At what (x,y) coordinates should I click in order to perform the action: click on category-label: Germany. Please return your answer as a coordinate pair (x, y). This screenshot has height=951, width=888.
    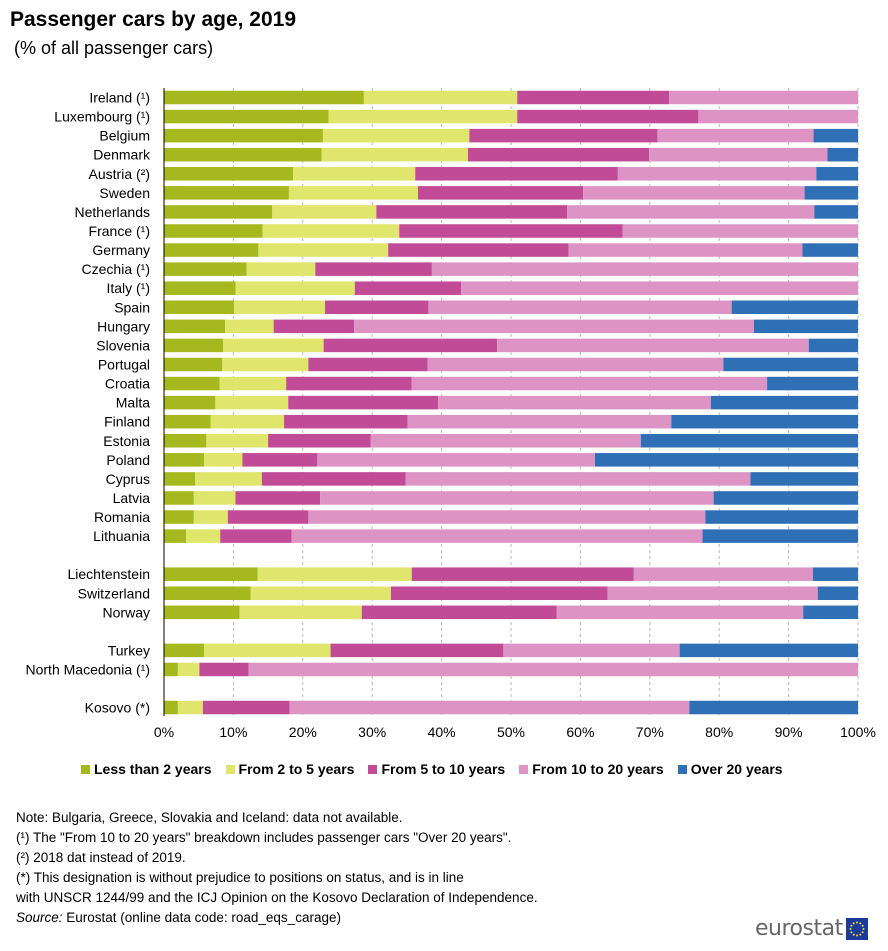
    Looking at the image, I should click on (121, 250).